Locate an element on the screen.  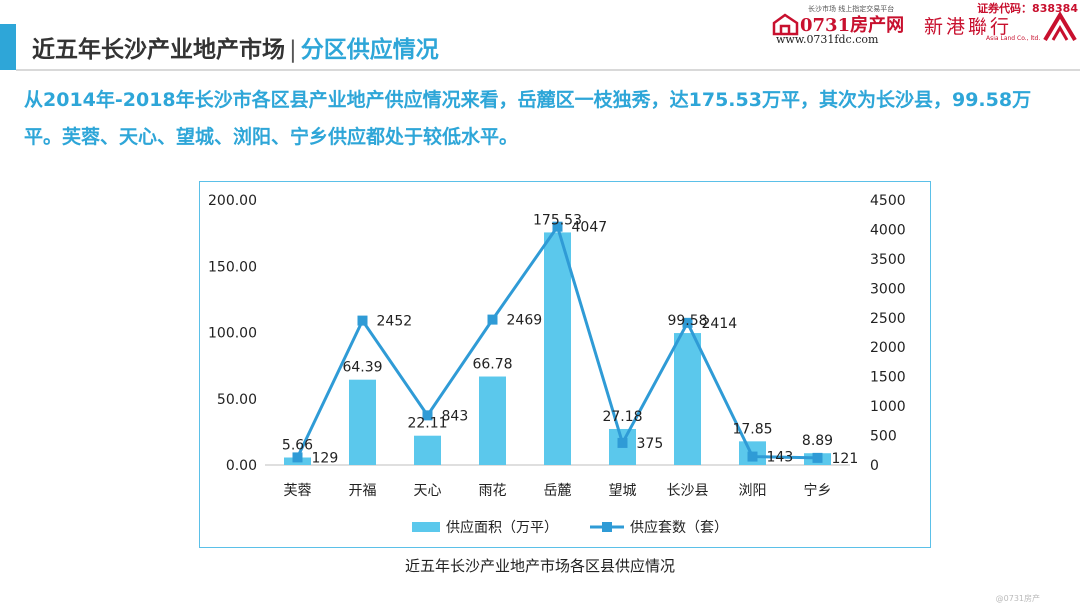
company-logo: 新港聯行 Asia Land Co., ltd. is located at coordinates (1002, 28).